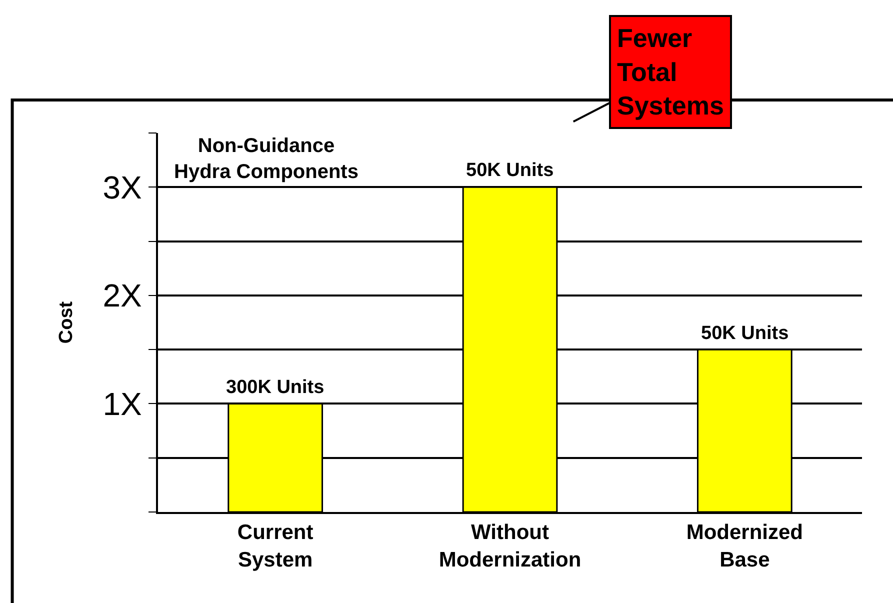 This screenshot has width=893, height=603. What do you see at coordinates (67, 322) in the screenshot?
I see `y-axis-title: Cost` at bounding box center [67, 322].